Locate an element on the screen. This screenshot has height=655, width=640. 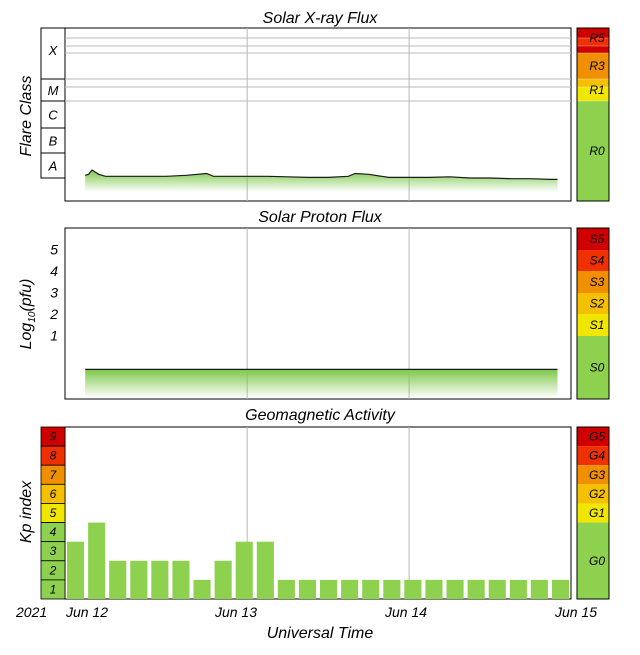
x-tick-jun-12: Jun 12 is located at coordinates (86, 612).